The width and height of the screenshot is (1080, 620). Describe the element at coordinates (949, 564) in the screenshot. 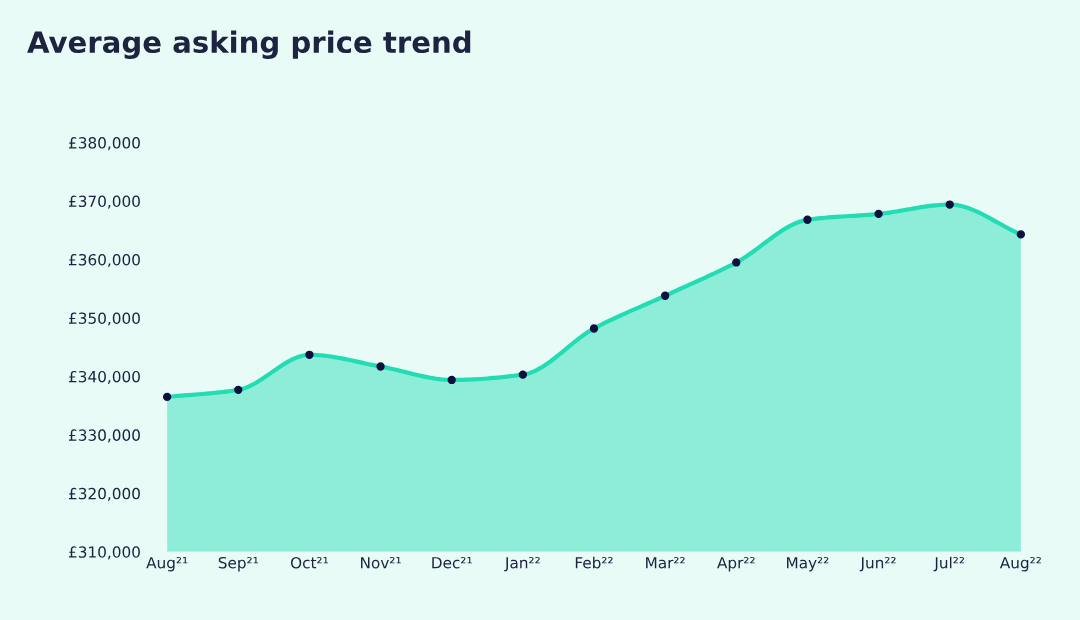

I see `x-tick-label: Jul²²` at that location.